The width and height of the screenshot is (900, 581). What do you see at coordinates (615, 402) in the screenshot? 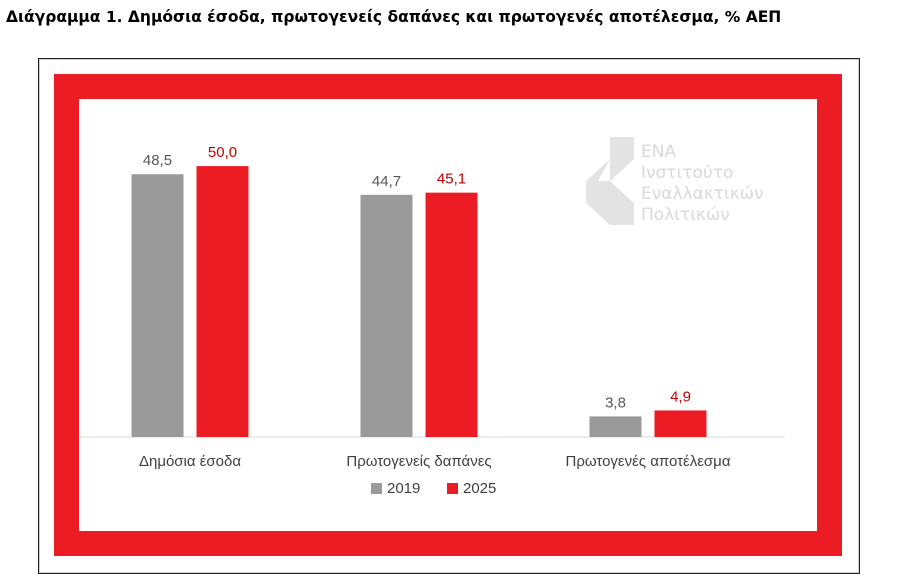
I see `data-label-2019-2: 3,8` at bounding box center [615, 402].